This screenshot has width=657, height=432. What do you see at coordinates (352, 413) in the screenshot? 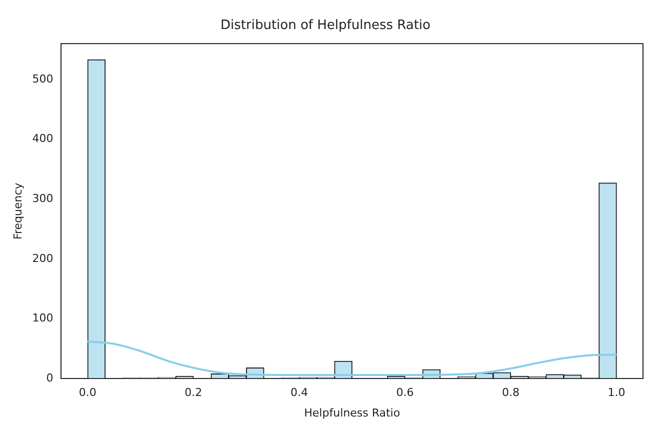
I see `x-axis-title: Helpfulness Ratio` at bounding box center [352, 413].